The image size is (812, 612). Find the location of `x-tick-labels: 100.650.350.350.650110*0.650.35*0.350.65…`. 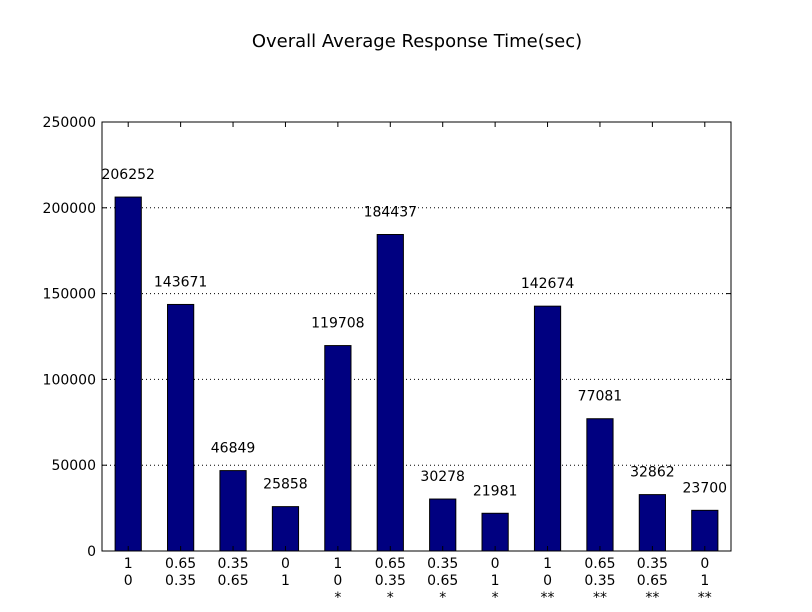

x-tick-labels: 100.650.350.350.650110*0.650.35*0.350.65… is located at coordinates (418, 581).